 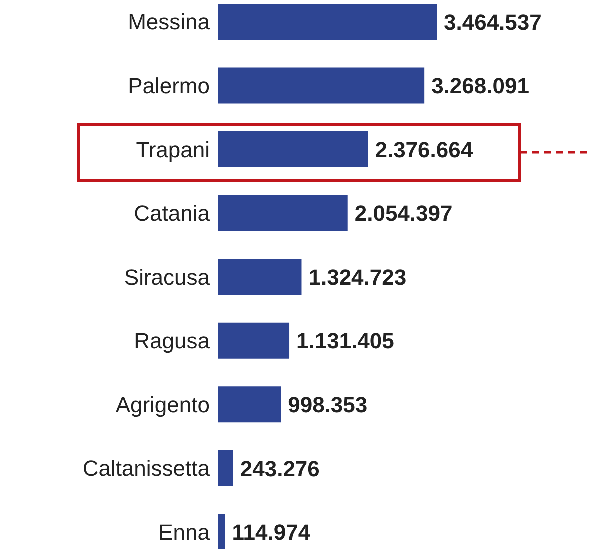 I want to click on y-tick-label: Agrigento, so click(x=163, y=405).